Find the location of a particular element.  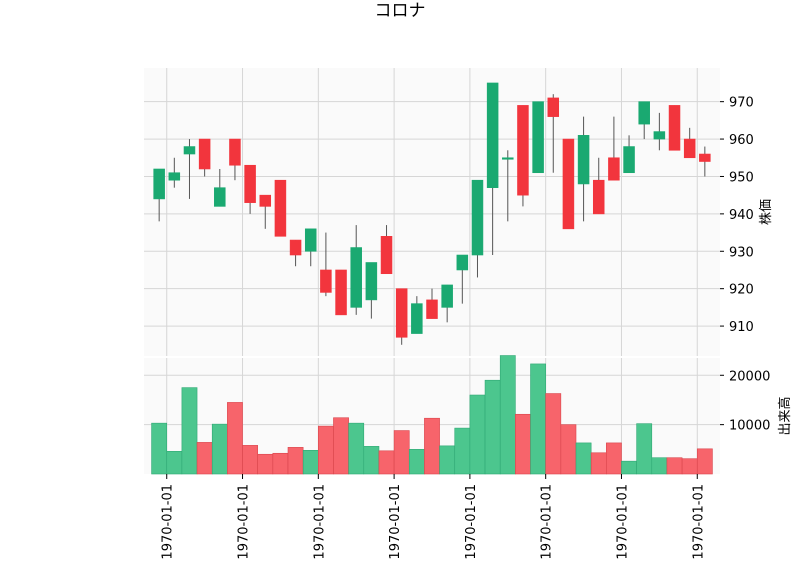

price-tick-label: 950 is located at coordinates (741, 177).